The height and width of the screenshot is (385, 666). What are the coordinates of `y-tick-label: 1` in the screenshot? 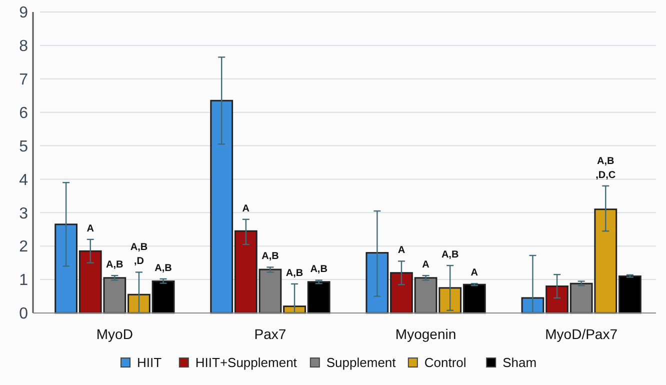 It's located at (23, 281).